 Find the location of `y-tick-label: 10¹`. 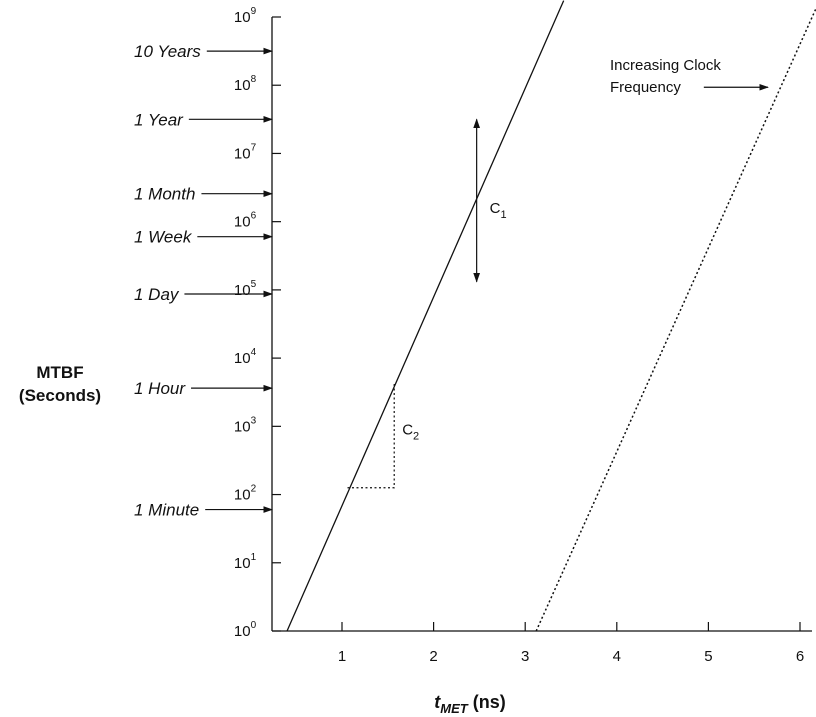

y-tick-label: 10¹ is located at coordinates (245, 562).